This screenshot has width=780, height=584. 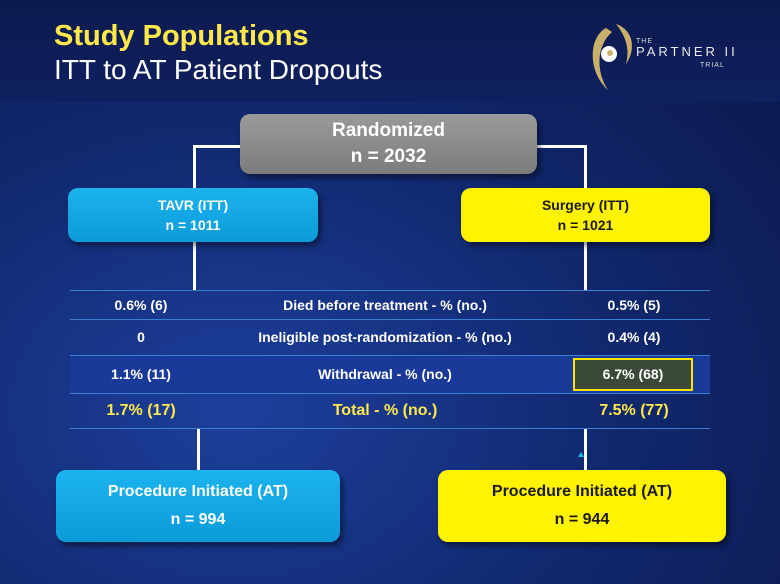 What do you see at coordinates (218, 69) in the screenshot?
I see `slide-subtitle: ITT to AT Patient Dropouts` at bounding box center [218, 69].